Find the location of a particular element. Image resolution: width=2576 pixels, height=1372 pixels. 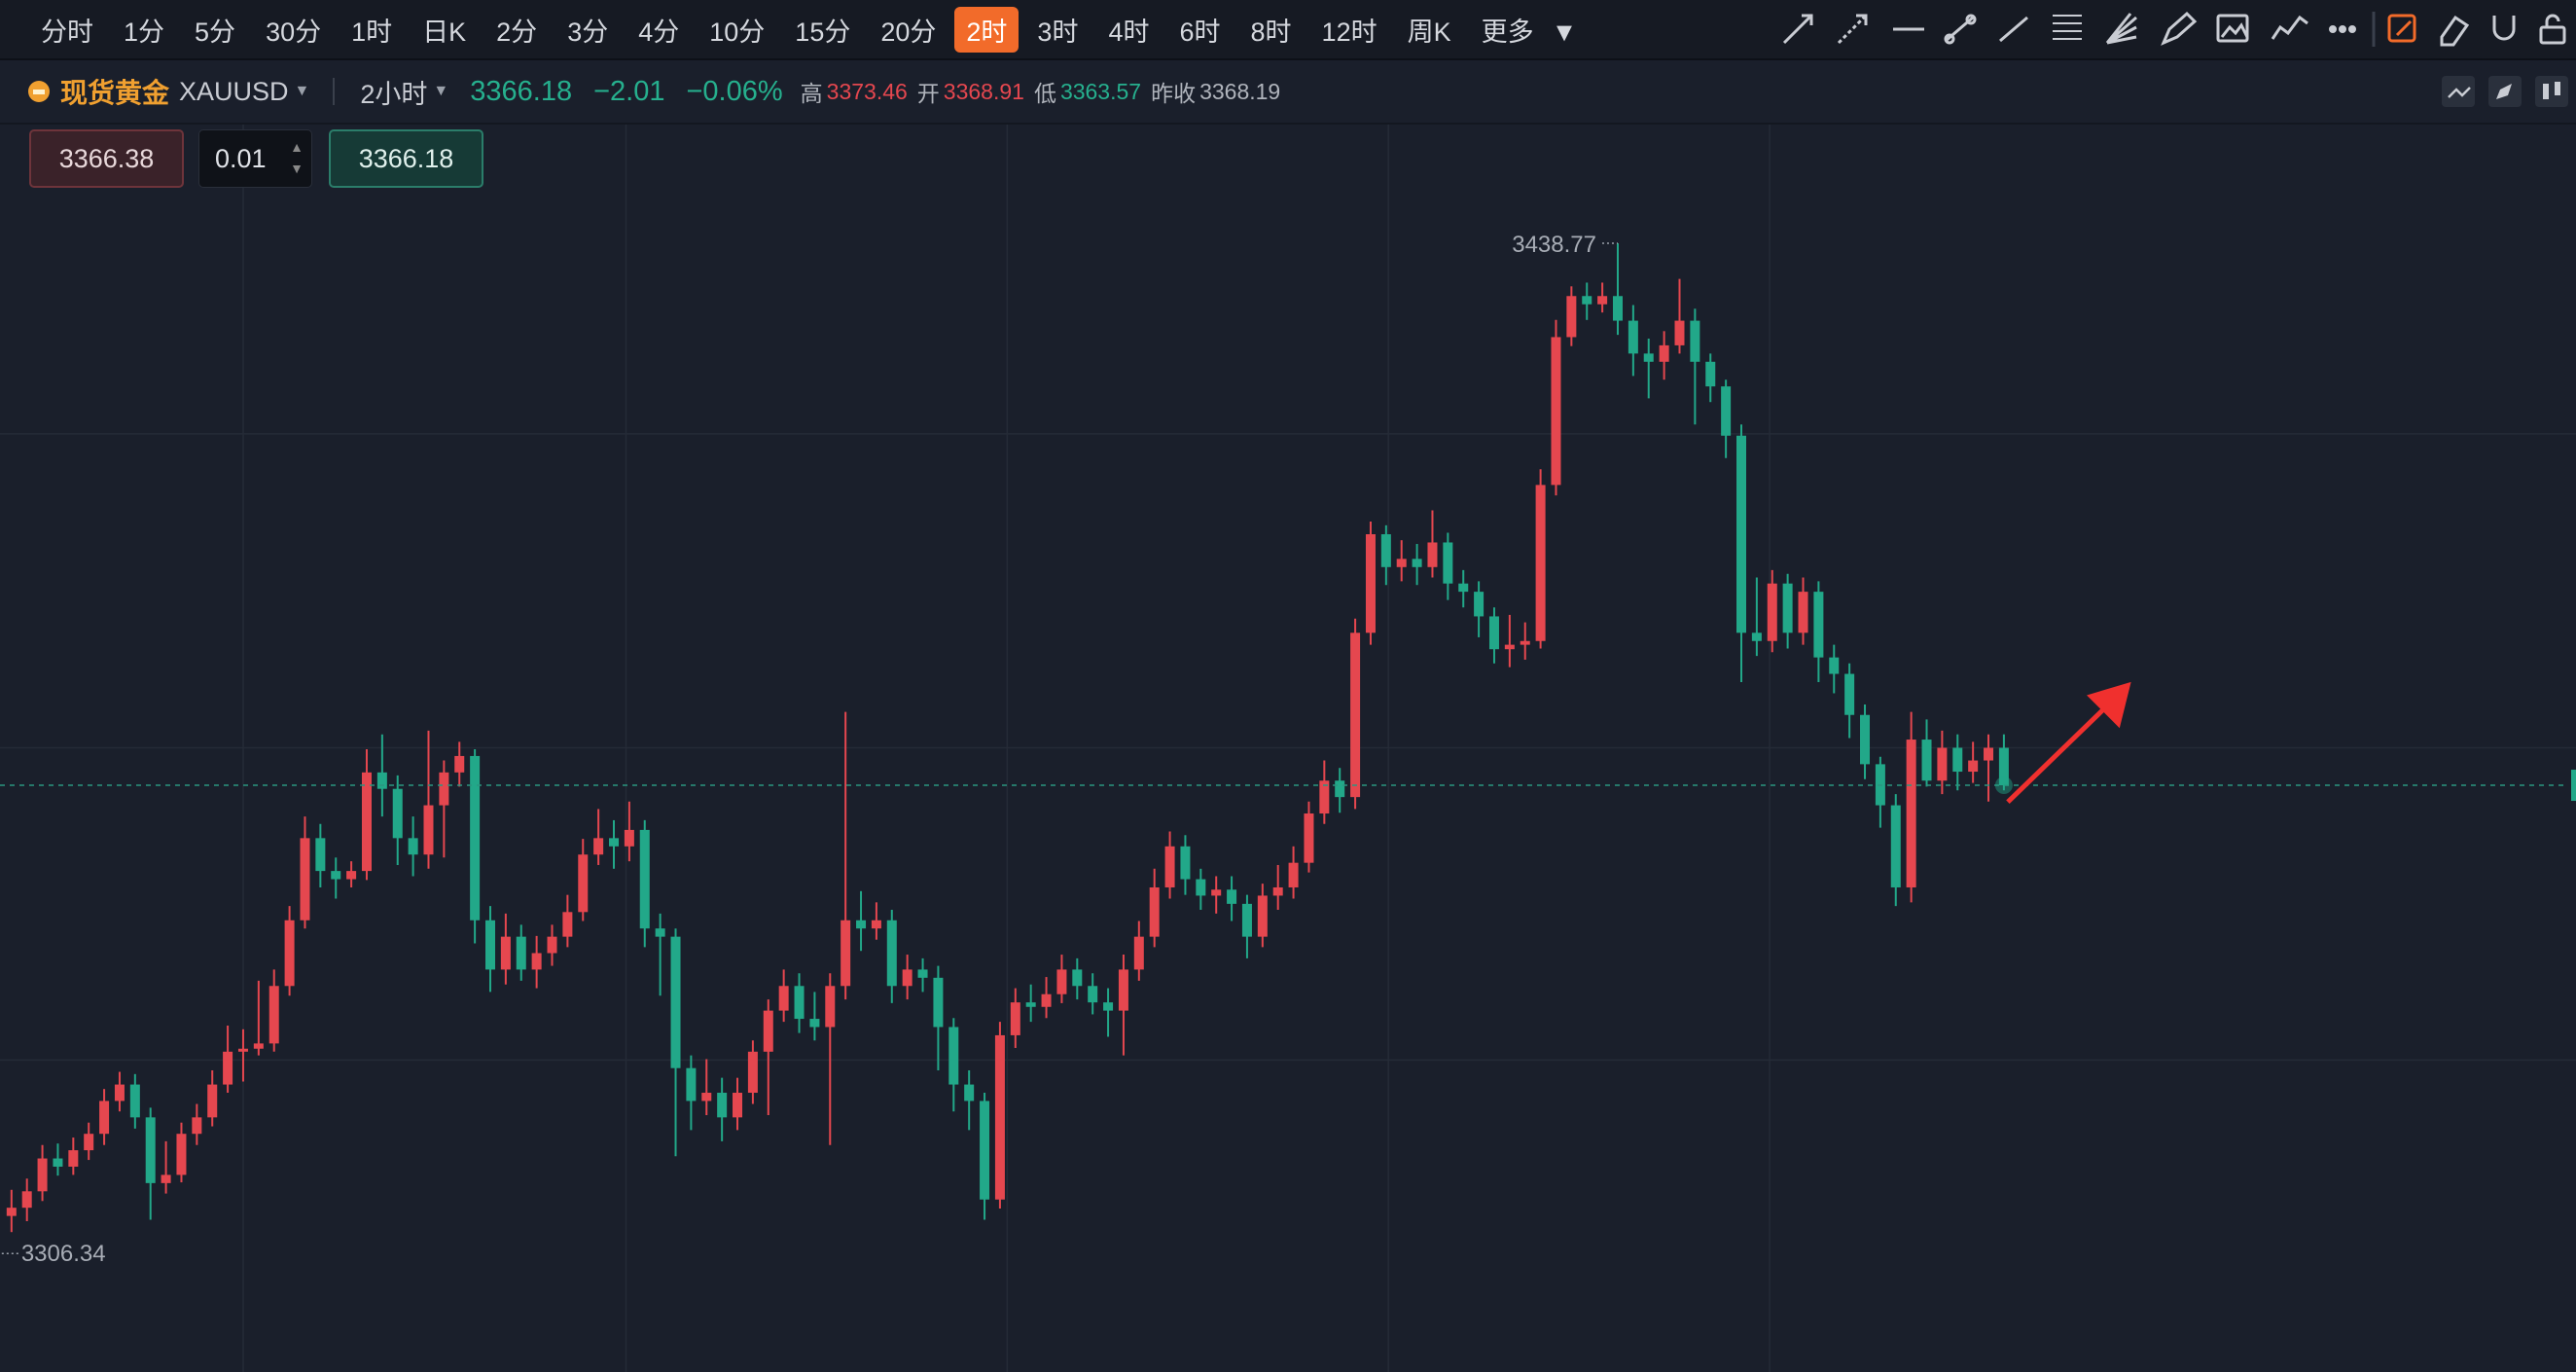

stepper: ▲ ▼ is located at coordinates (297, 157).